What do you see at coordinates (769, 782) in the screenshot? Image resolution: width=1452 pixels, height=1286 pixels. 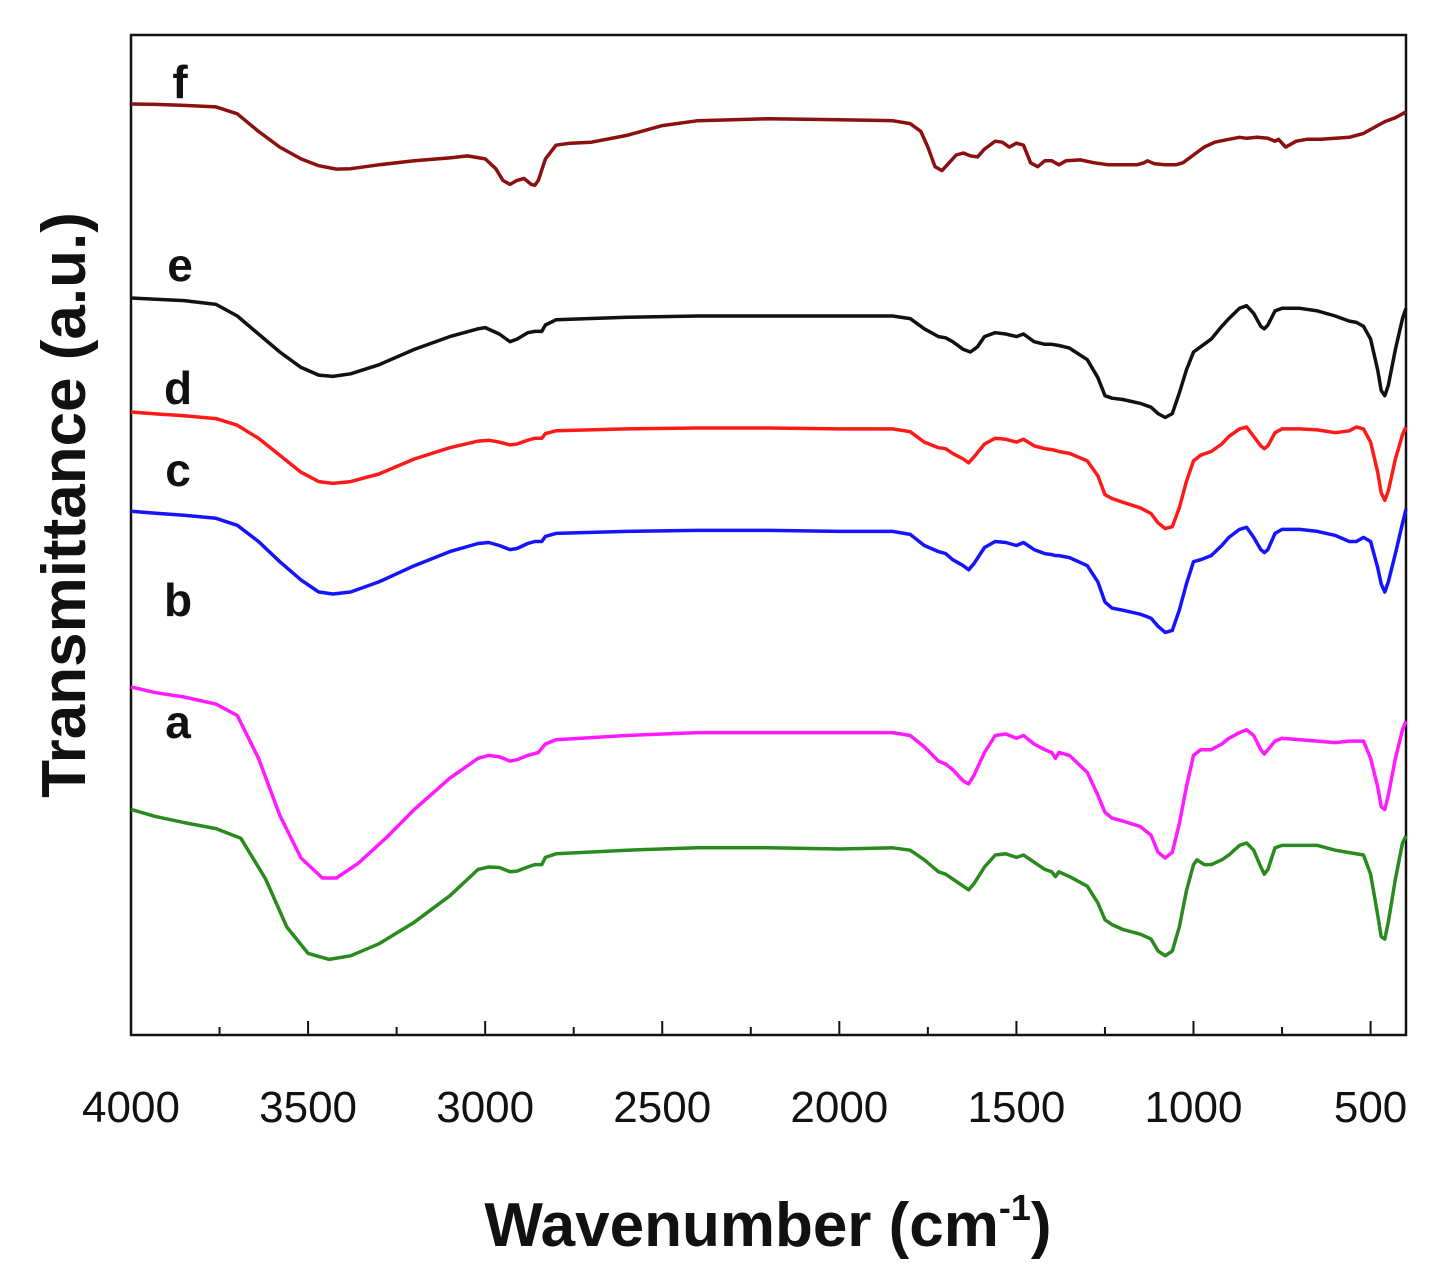 I see `series-line-b` at bounding box center [769, 782].